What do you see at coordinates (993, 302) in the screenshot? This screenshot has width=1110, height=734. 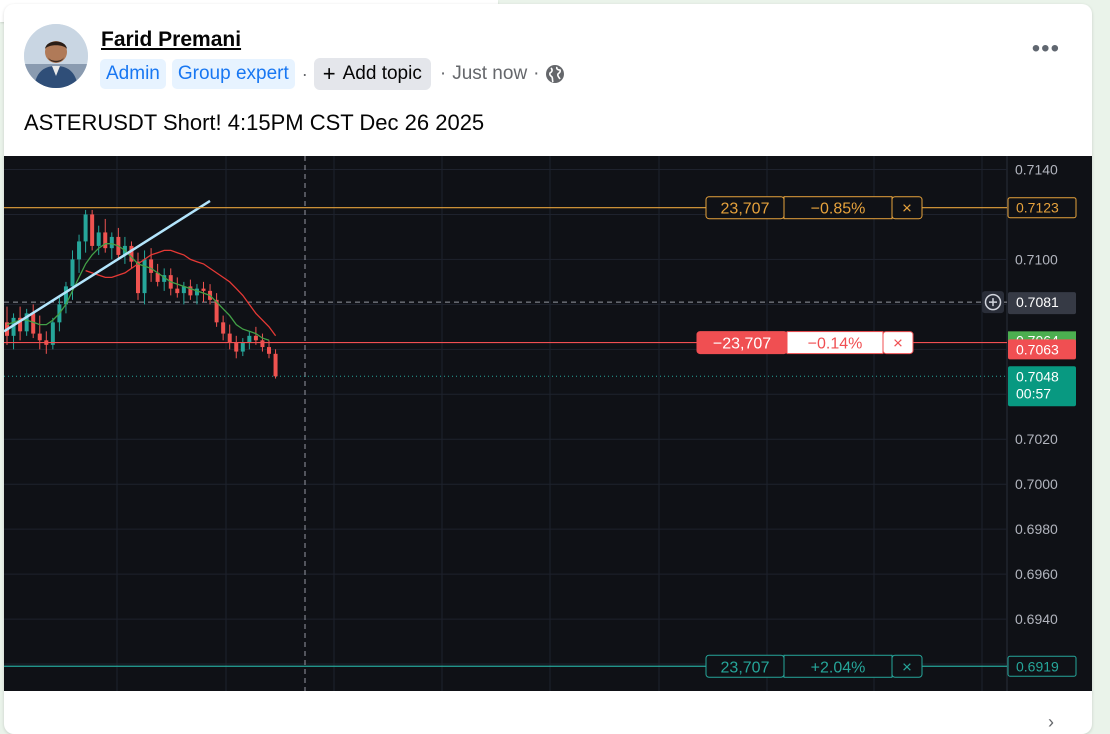 I see `add-alert-icon` at bounding box center [993, 302].